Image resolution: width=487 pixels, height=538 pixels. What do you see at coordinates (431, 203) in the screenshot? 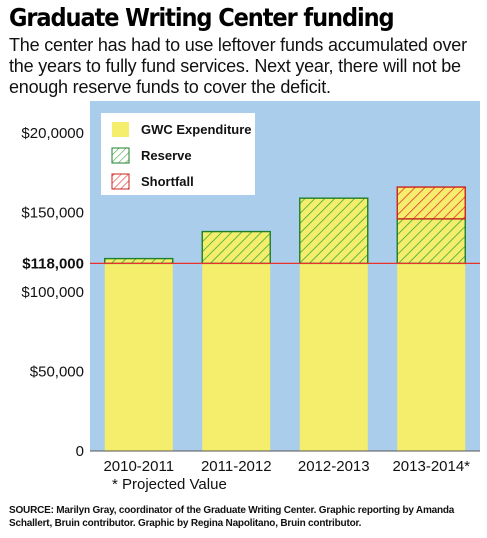
I see `bar-shortfall` at bounding box center [431, 203].